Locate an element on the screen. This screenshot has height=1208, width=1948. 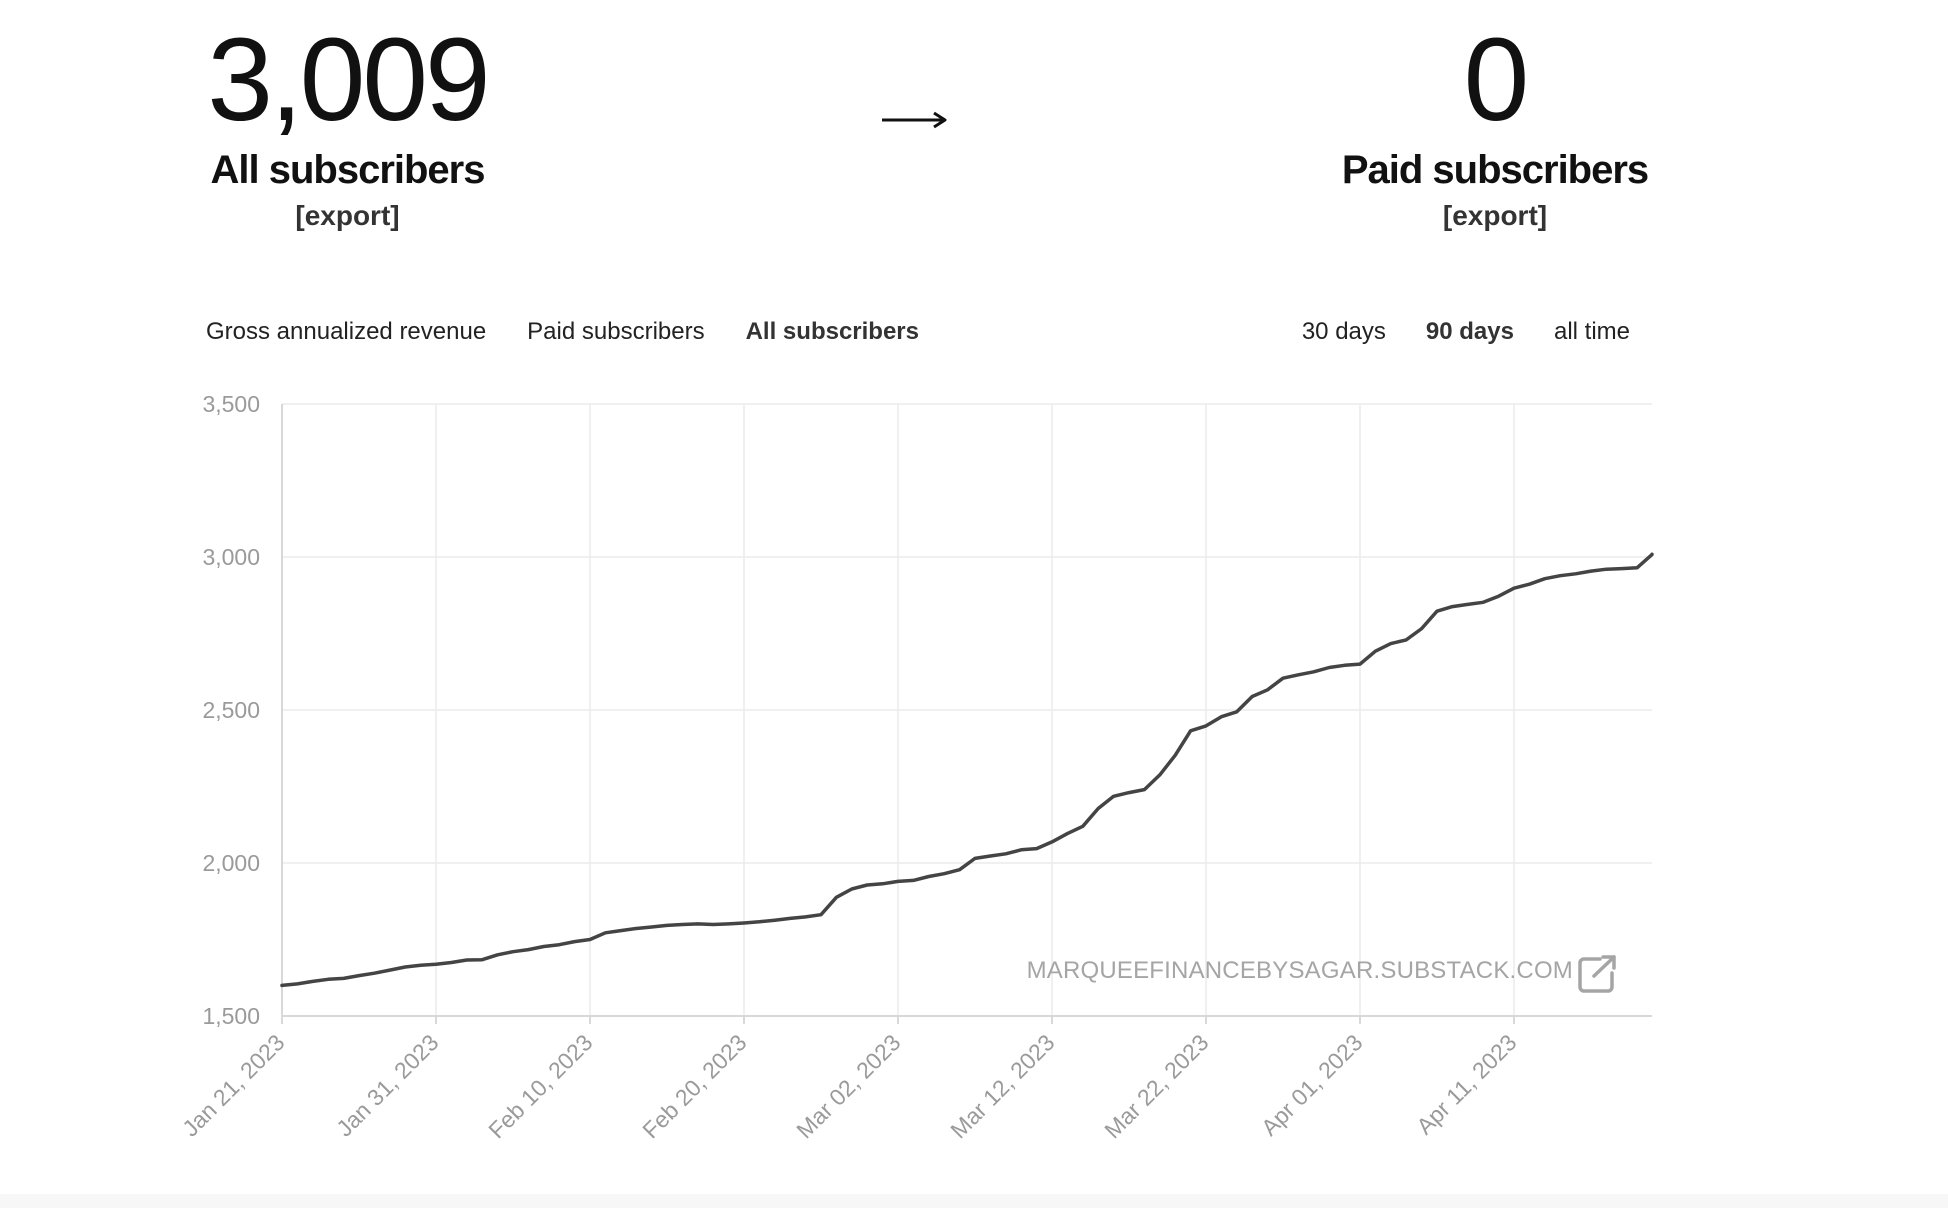
all-subscribers-stat: 3,009 All subscribers [export] is located at coordinates (347, 127).